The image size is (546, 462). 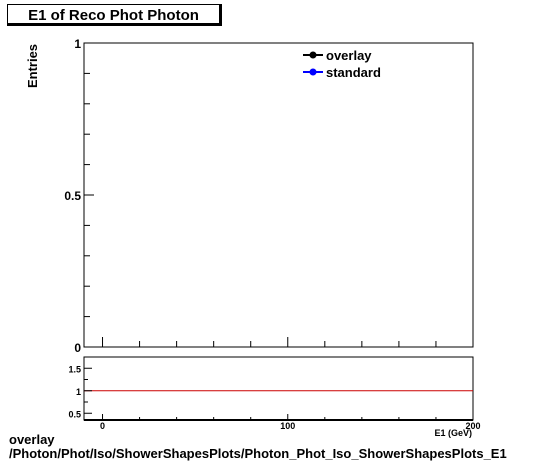 I want to click on legend: overlay standard, so click(x=342, y=64).